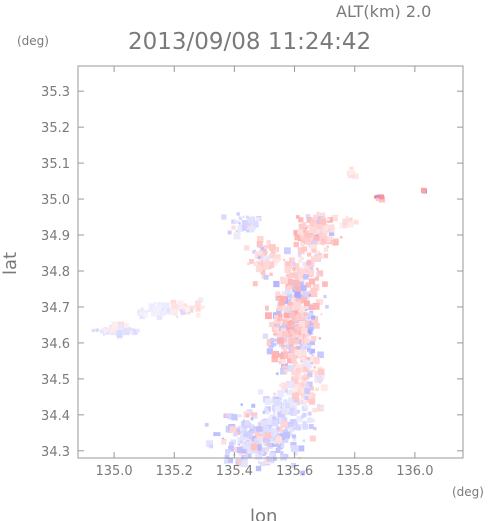 This screenshot has width=491, height=521. I want to click on altitude-label: ALT(km) 2.0, so click(383, 11).